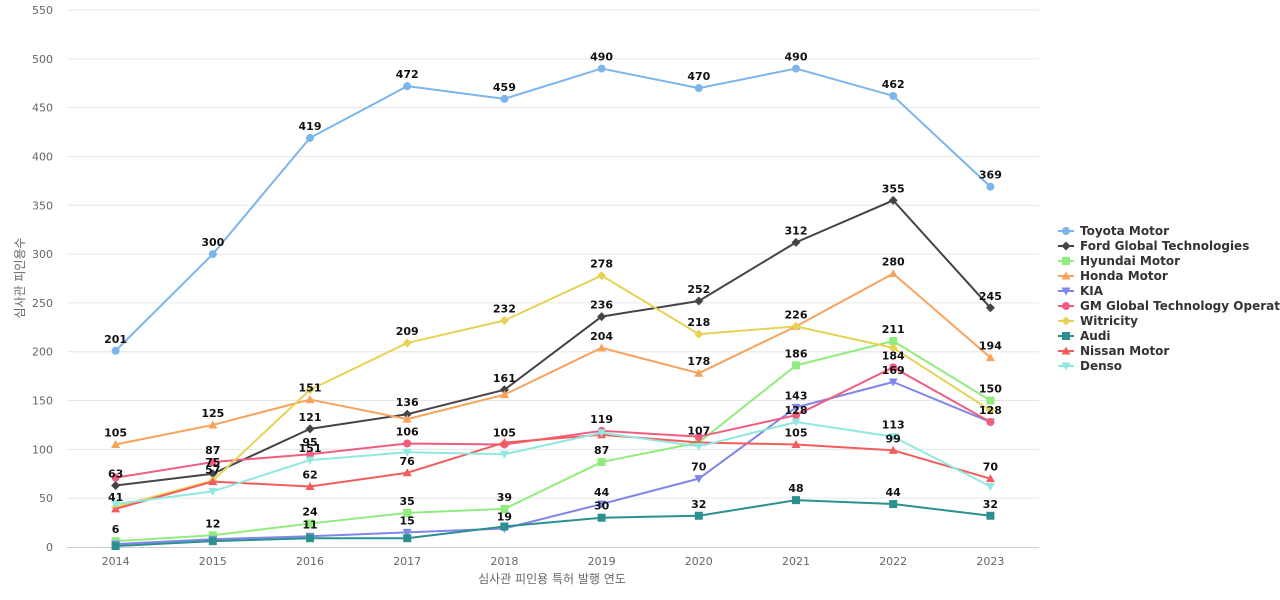 Image resolution: width=1280 pixels, height=600 pixels. Describe the element at coordinates (310, 561) in the screenshot. I see `x-tick-label: 2016` at that location.